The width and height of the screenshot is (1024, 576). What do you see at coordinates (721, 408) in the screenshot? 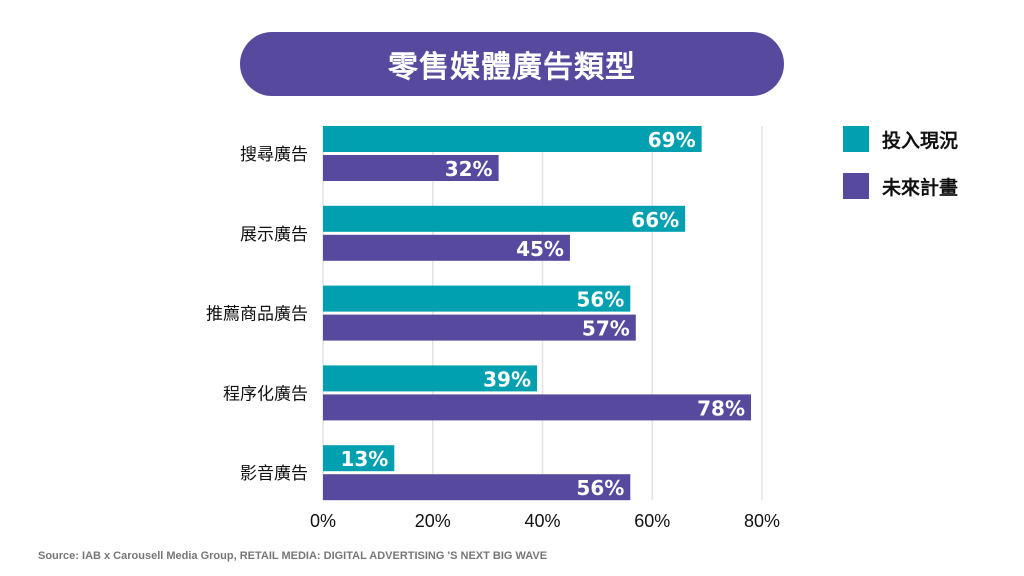
I see `data-label: 78%` at bounding box center [721, 408].